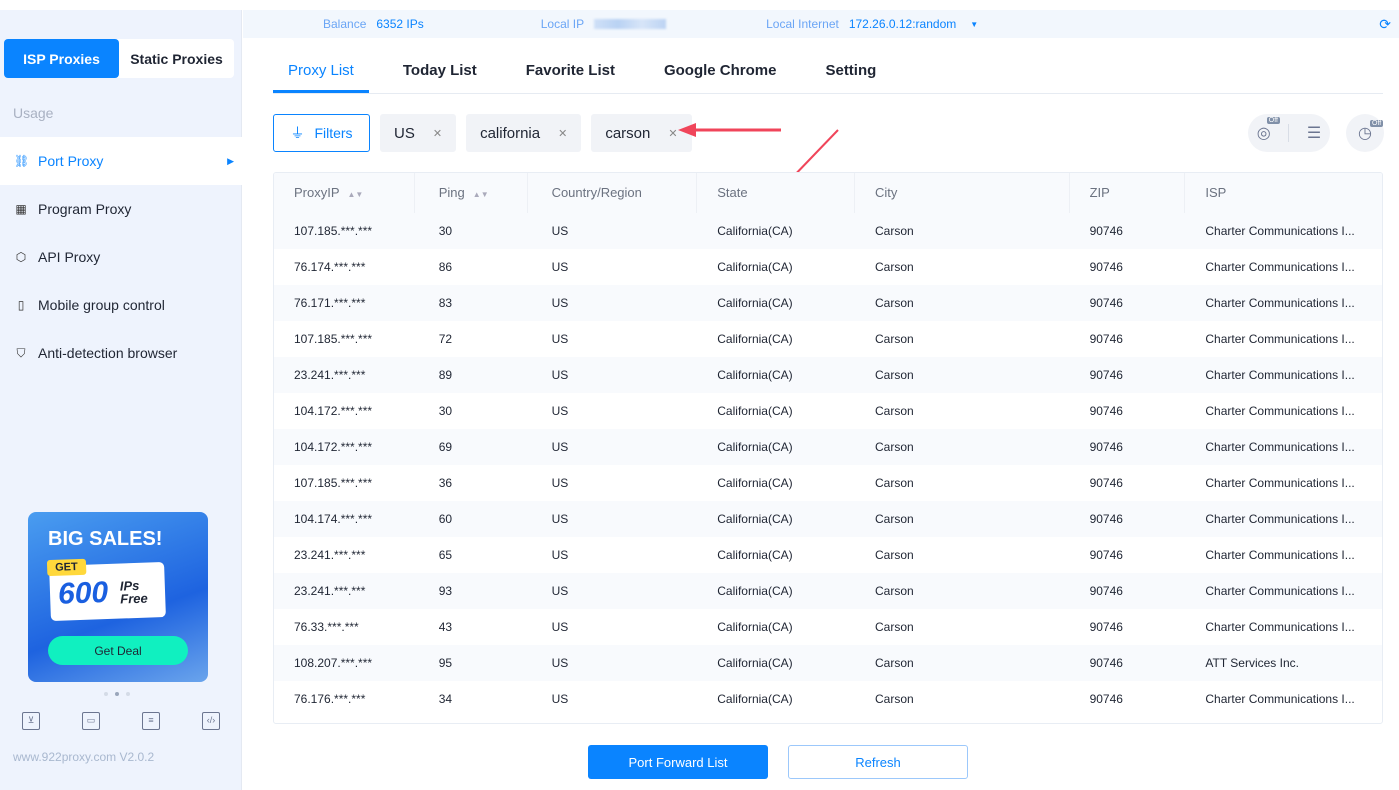 The height and width of the screenshot is (790, 1399). What do you see at coordinates (678, 762) in the screenshot?
I see `port-forward-list-button: Port Forward List` at bounding box center [678, 762].